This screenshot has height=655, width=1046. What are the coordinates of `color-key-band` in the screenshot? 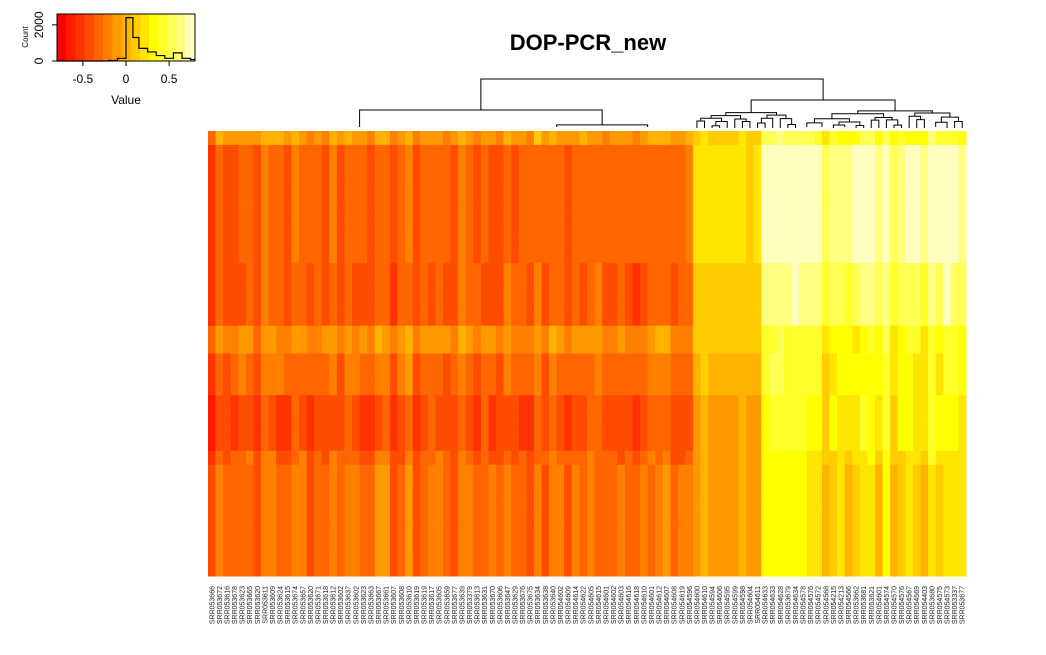 It's located at (172, 37).